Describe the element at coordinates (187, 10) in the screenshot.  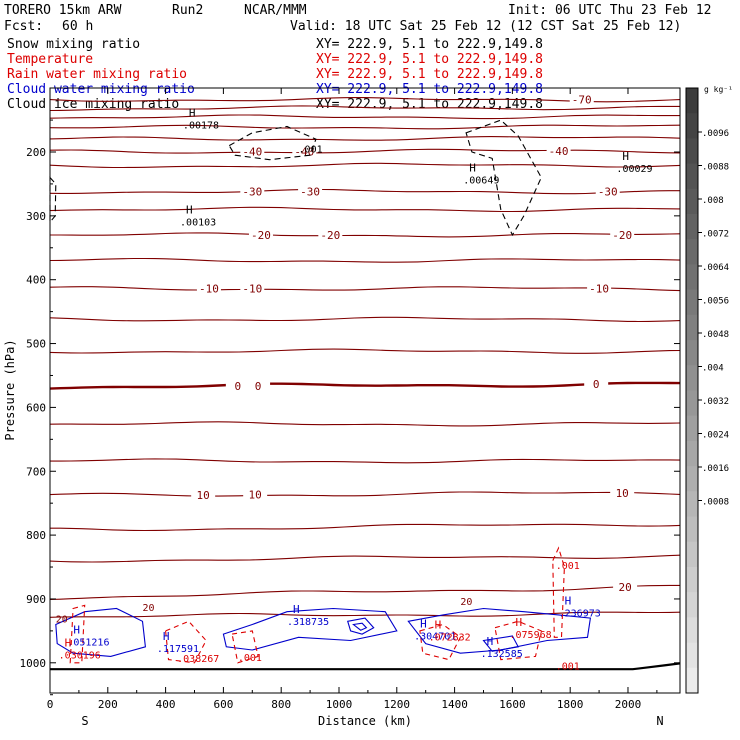
I see `run-name: Run2` at that location.